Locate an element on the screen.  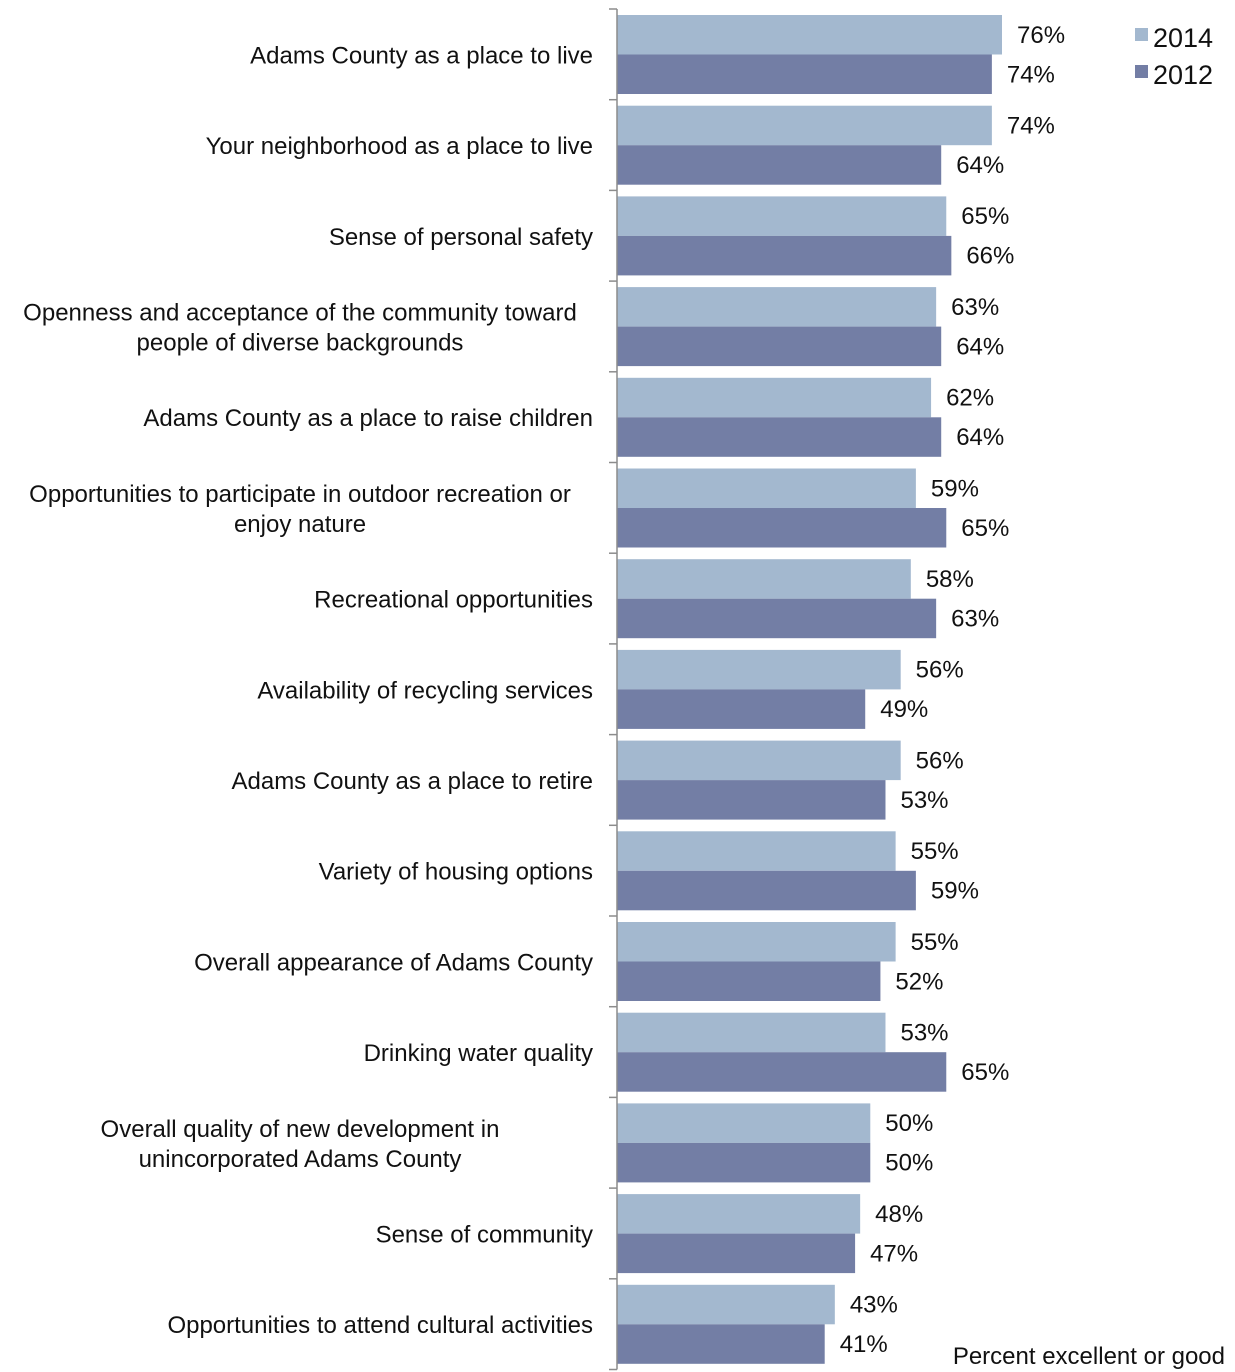
category-label-8: Adams County as a place to retire is located at coordinates (412, 781).